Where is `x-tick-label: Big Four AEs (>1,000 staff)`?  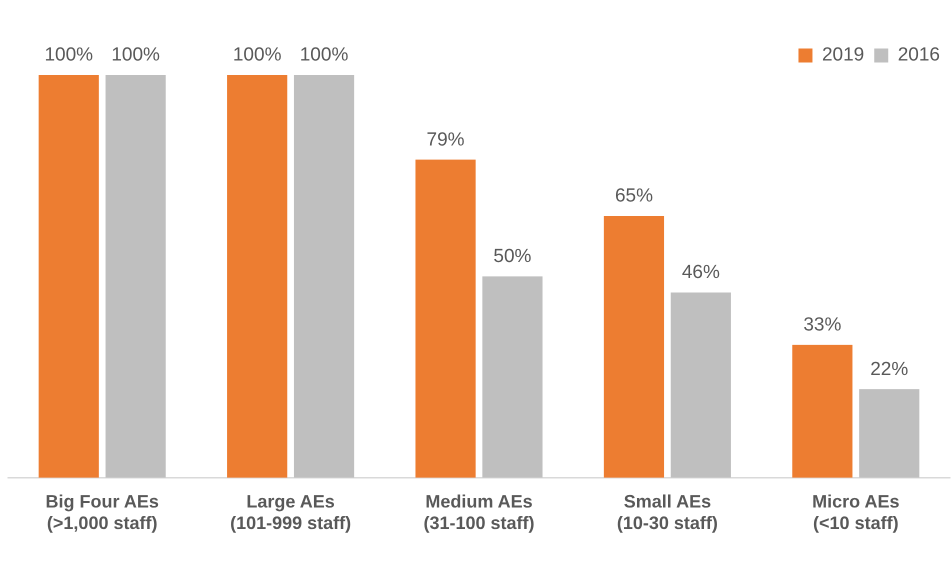
x-tick-label: Big Four AEs (>1,000 staff) is located at coordinates (102, 513).